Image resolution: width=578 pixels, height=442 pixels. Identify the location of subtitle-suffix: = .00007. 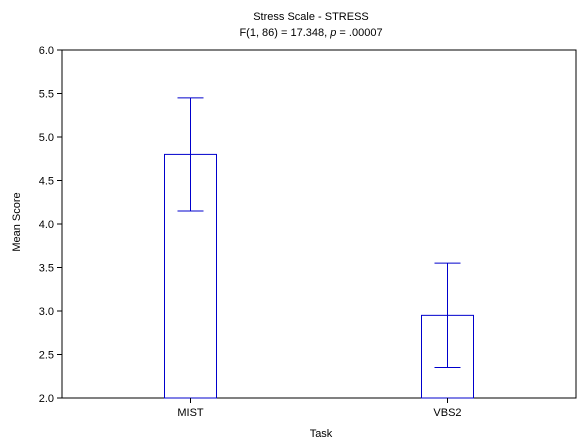
(359, 33).